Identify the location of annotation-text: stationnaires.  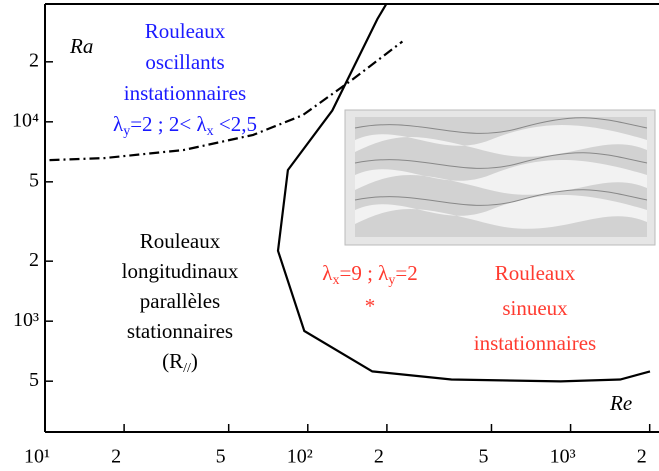
(180, 331).